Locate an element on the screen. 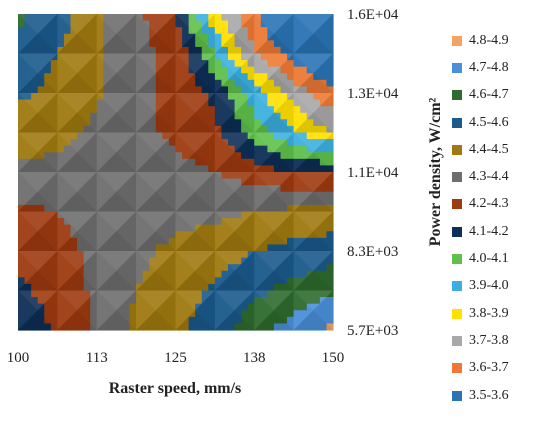  legend-swatch is located at coordinates (457, 259).